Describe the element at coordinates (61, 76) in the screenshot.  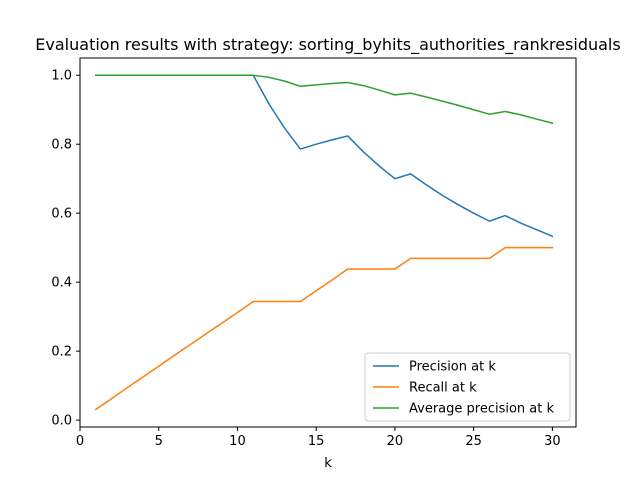
I see `y-tick-label: 1.0` at that location.